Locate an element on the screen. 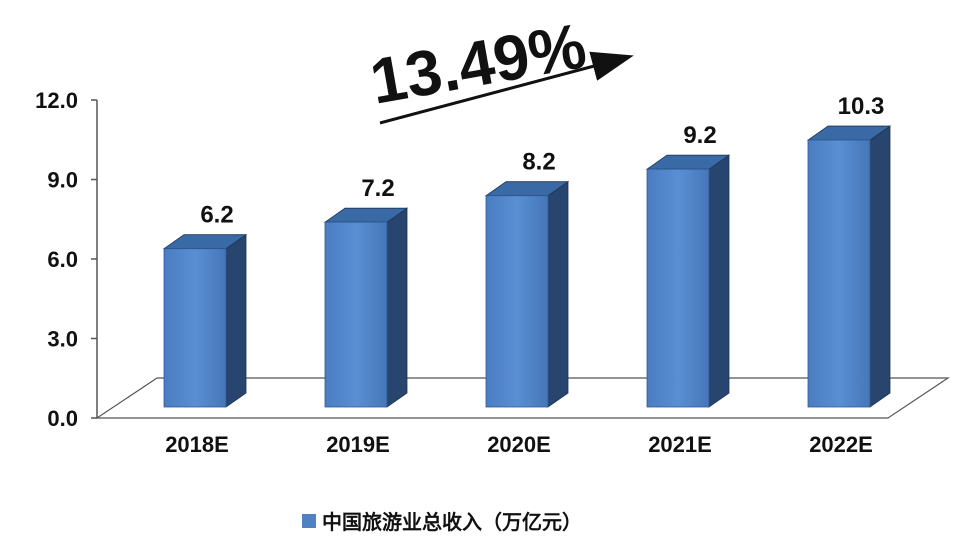  x-tick-label: 2022E is located at coordinates (841, 444).